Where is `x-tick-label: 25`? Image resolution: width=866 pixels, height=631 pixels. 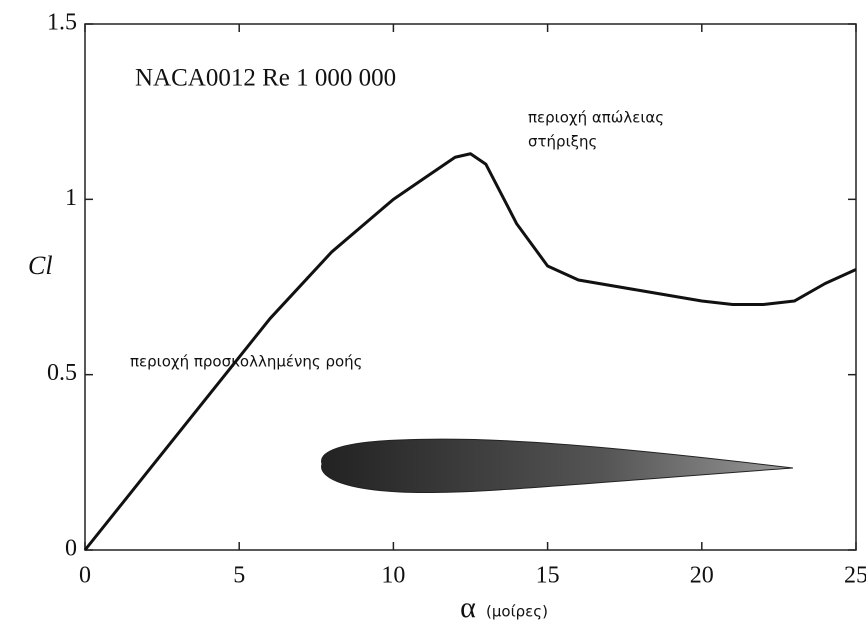 x-tick-label: 25 is located at coordinates (855, 576).